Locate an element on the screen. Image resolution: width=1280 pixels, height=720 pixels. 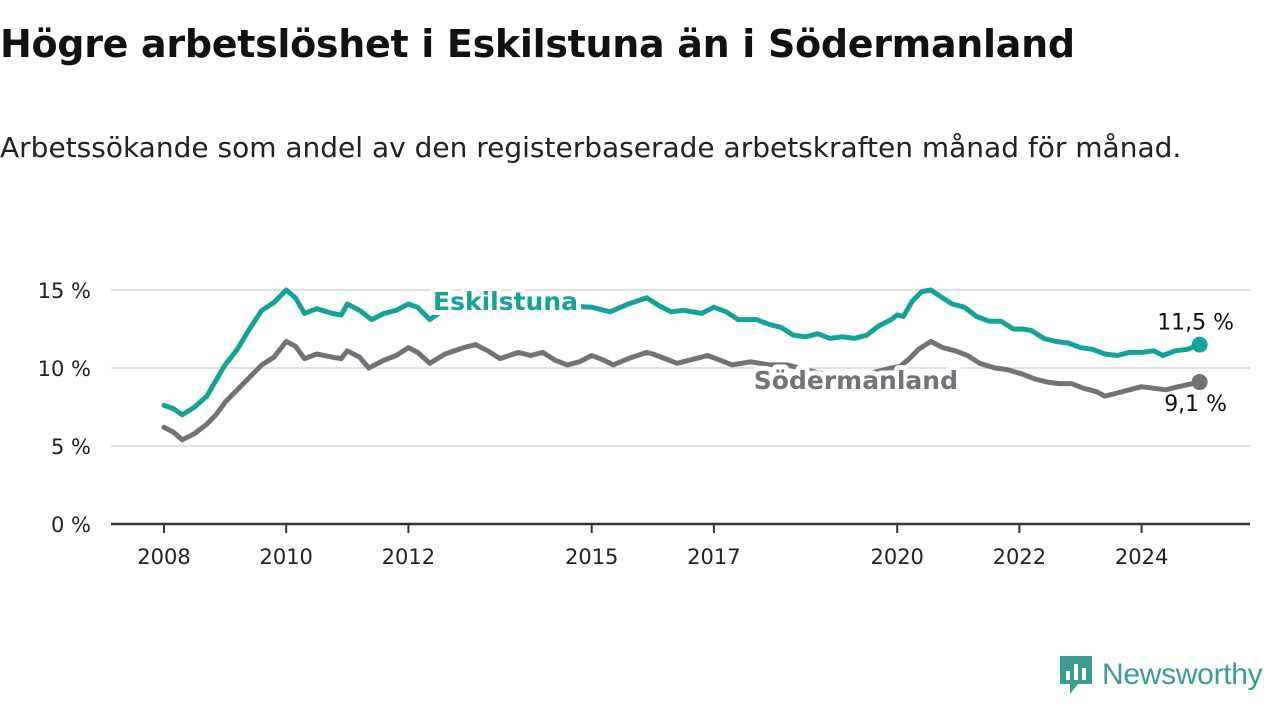
y-tick-label: 15 % is located at coordinates (64, 291).